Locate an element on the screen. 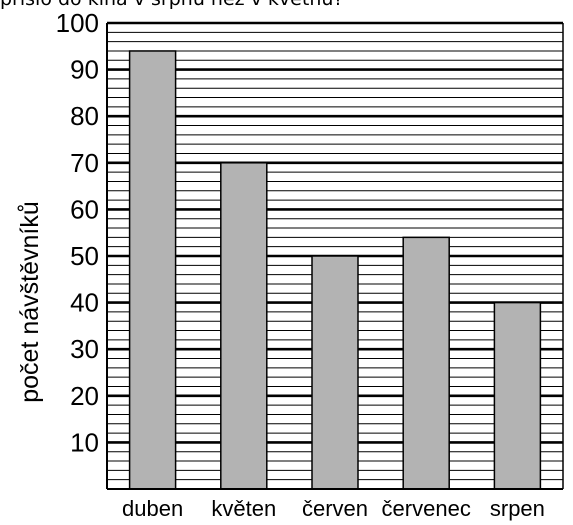  question-fragment: přišlo do kina v srpnu než v květnu? is located at coordinates (286, 5).